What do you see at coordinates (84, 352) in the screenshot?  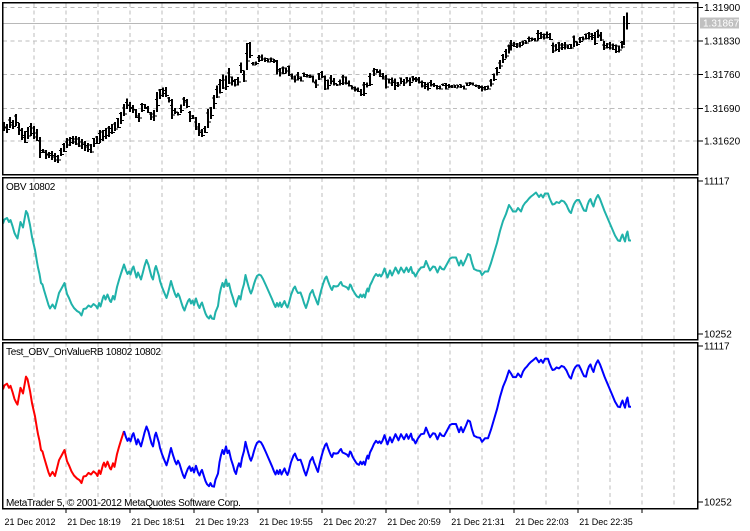 I see `svg-text: Test_OBV_OnValueRB 10802 10802` at bounding box center [84, 352].